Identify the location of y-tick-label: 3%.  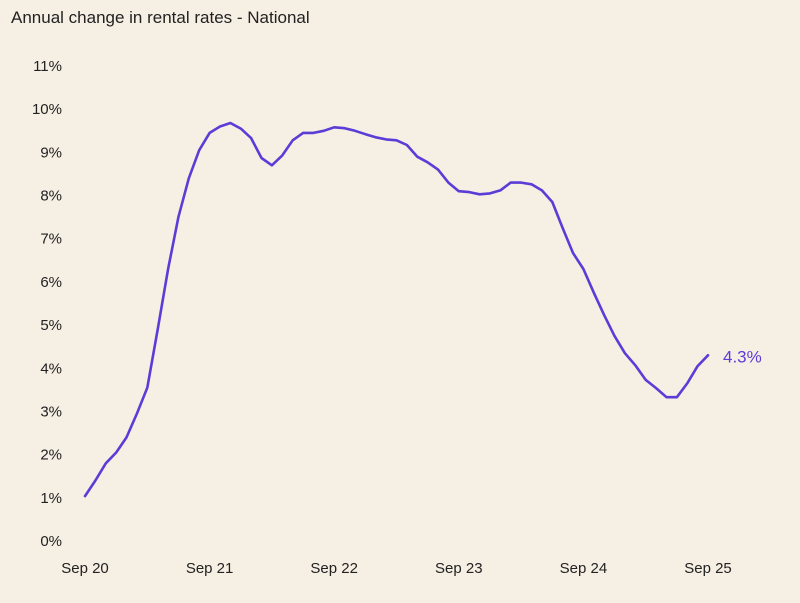
(51, 411).